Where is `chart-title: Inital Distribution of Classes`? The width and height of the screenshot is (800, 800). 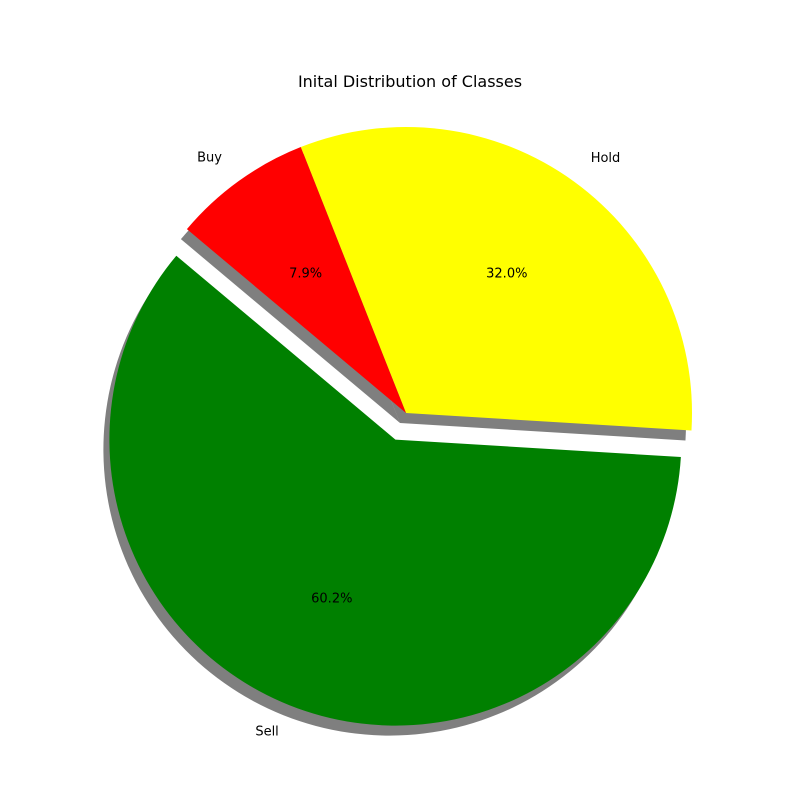 chart-title: Inital Distribution of Classes is located at coordinates (410, 81).